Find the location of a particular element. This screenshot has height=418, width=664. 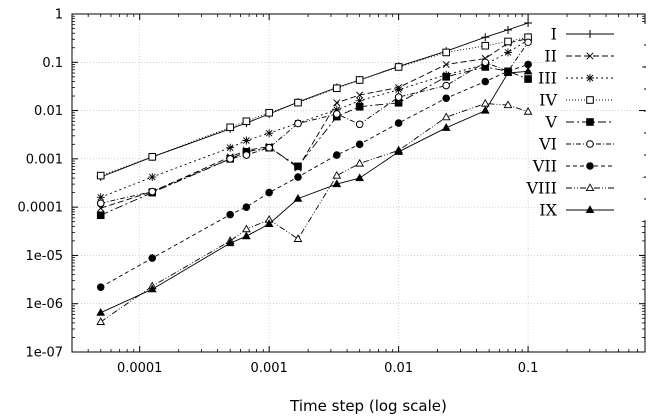

legend-entry: IV is located at coordinates (592, 100).